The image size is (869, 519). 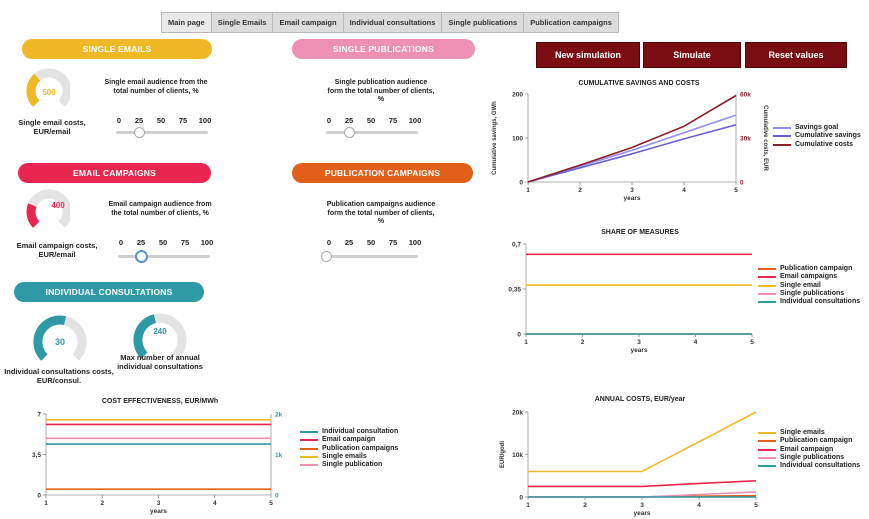 I want to click on legend-label: Single emails, so click(x=802, y=432).